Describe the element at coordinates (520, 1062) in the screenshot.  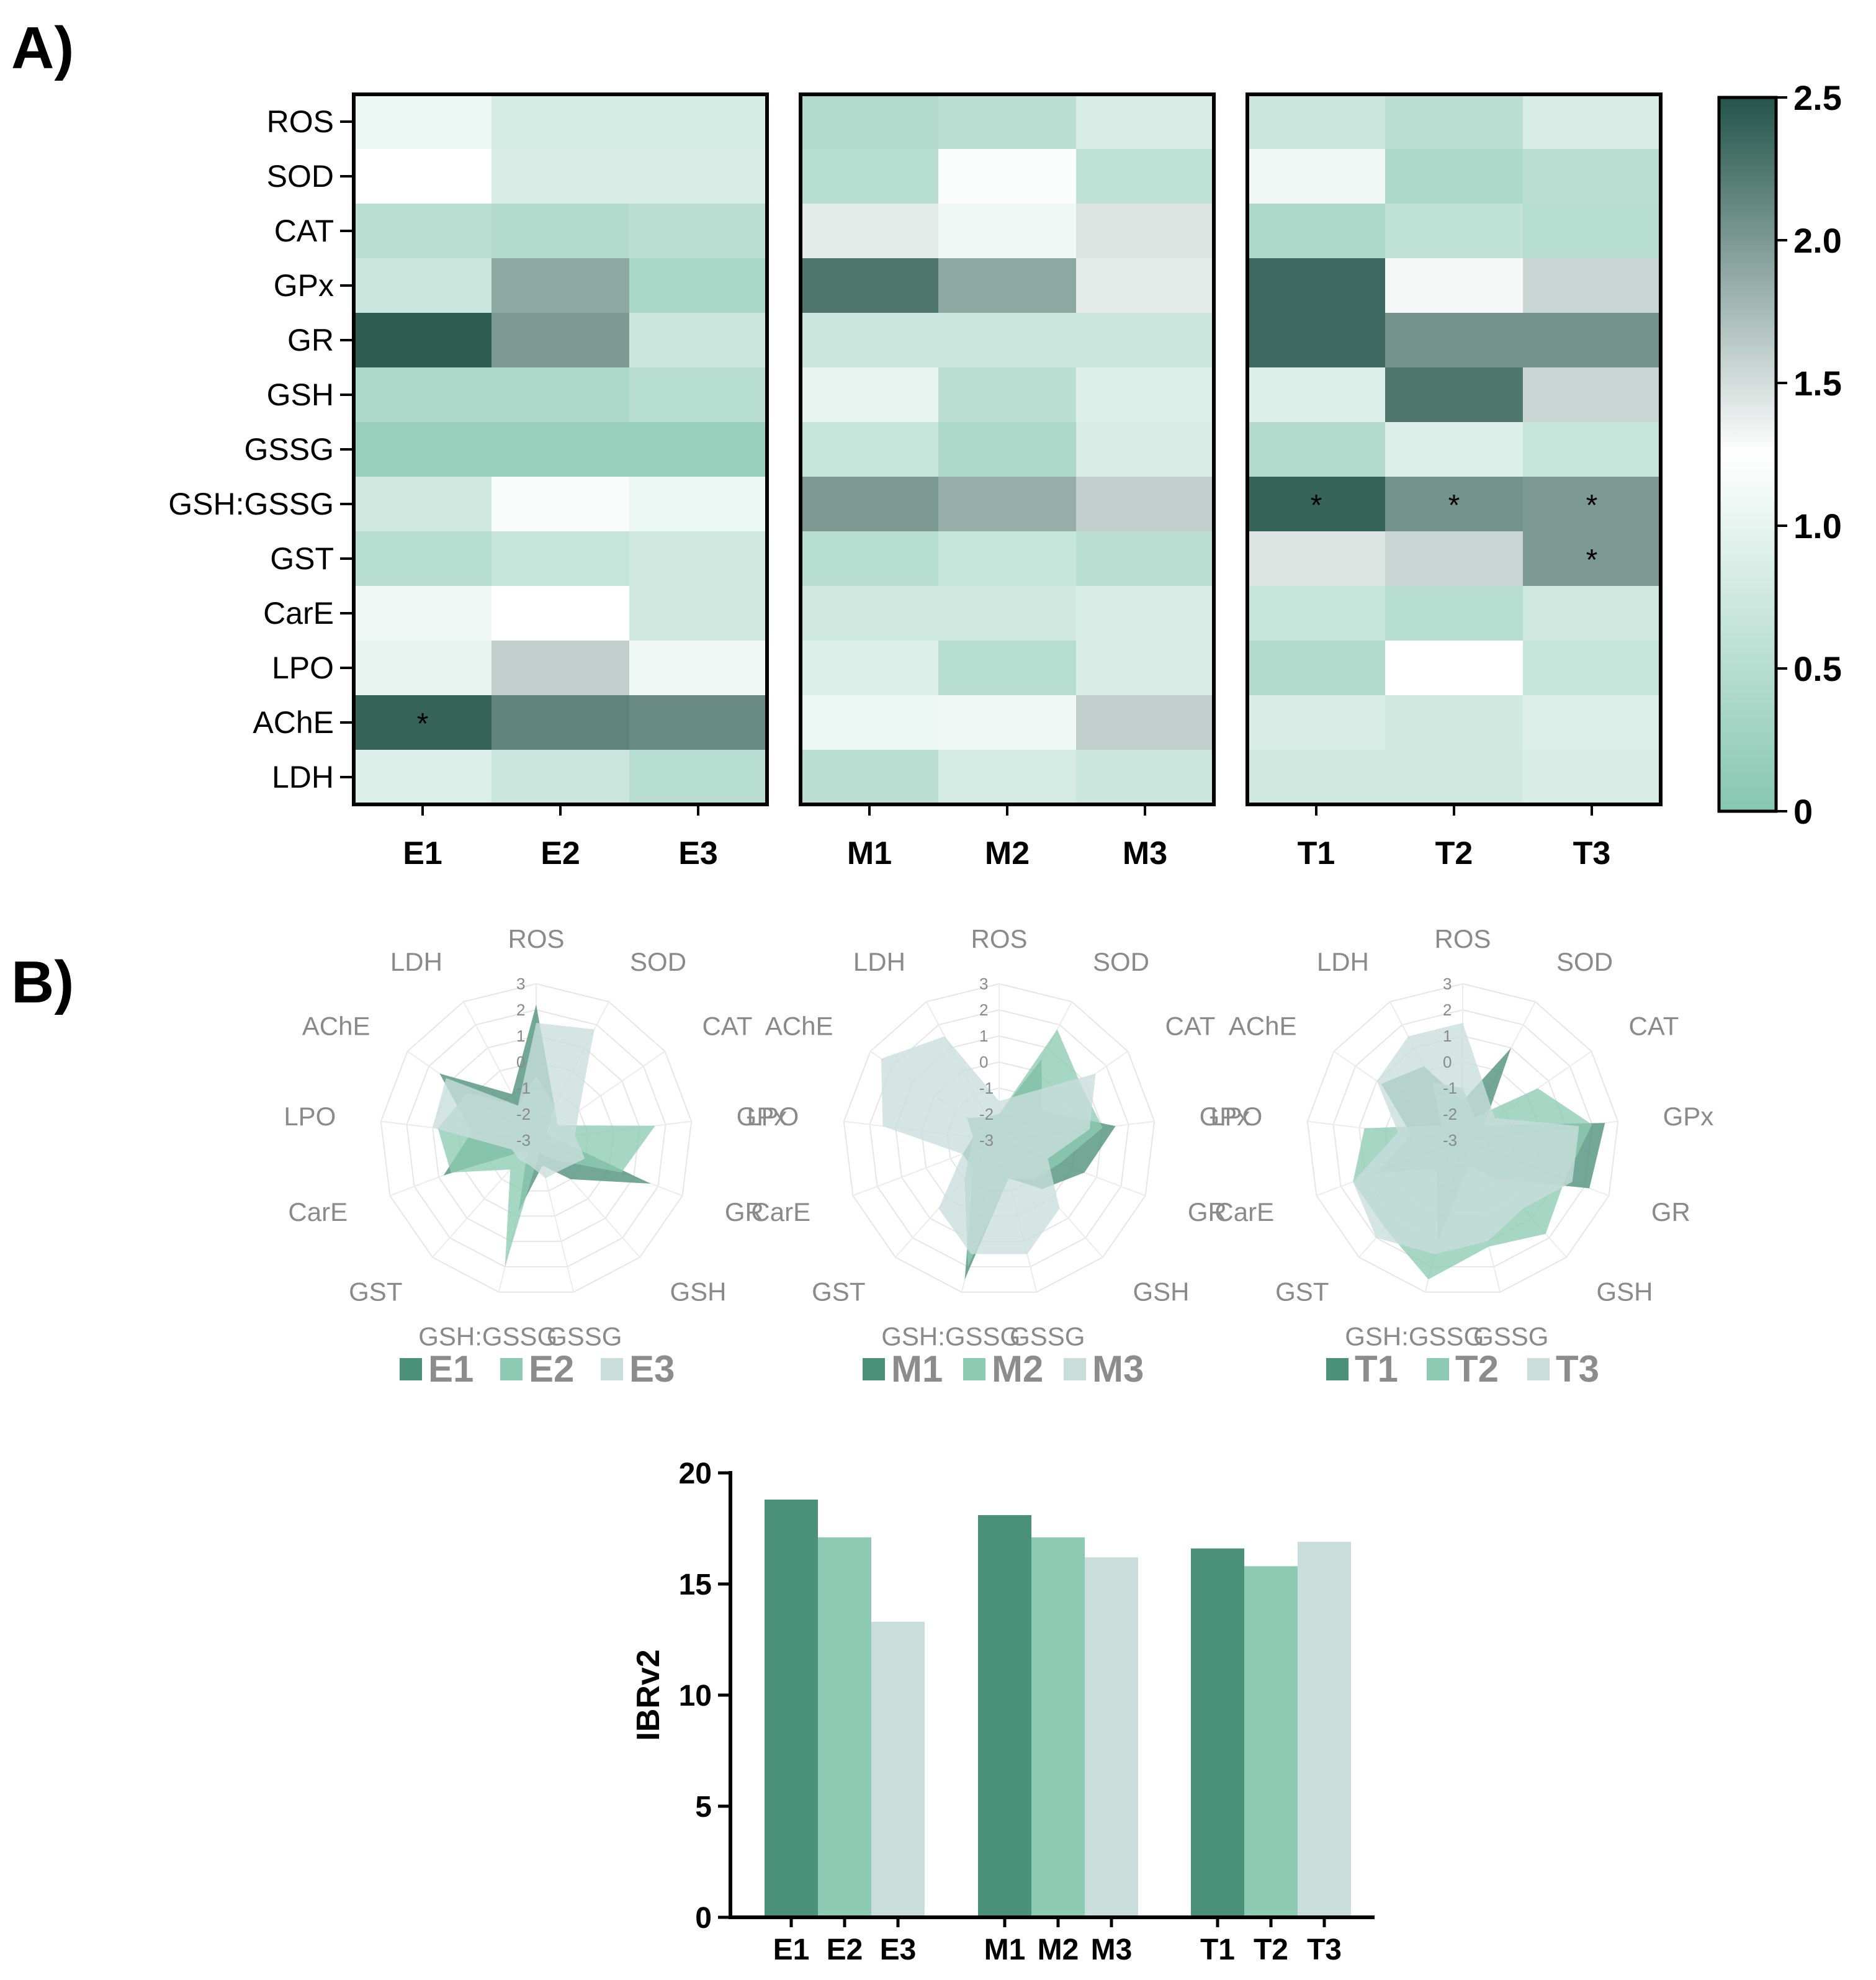
I see `radar-tick-label: 0` at that location.